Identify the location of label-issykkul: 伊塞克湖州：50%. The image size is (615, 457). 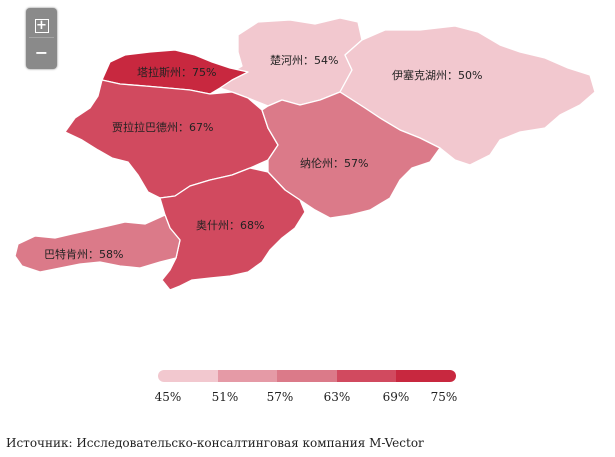
(437, 75).